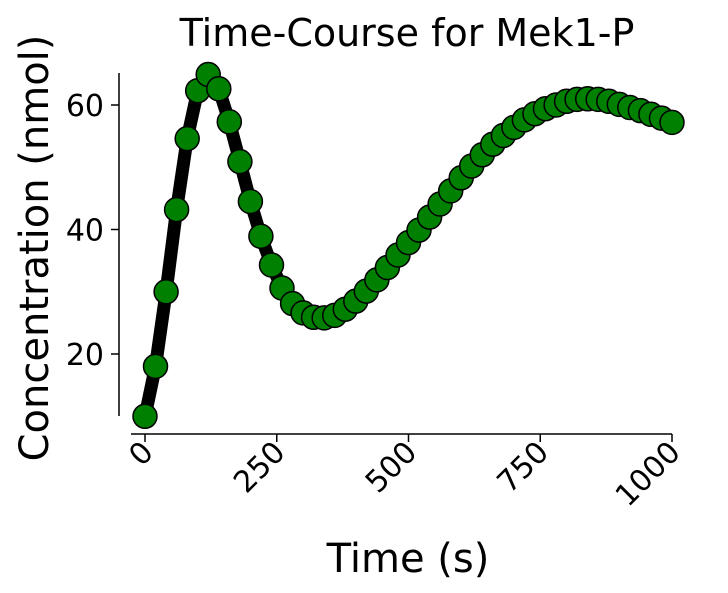 This screenshot has width=728, height=593. Describe the element at coordinates (408, 559) in the screenshot. I see `x-axis-label: Time (s)` at that location.